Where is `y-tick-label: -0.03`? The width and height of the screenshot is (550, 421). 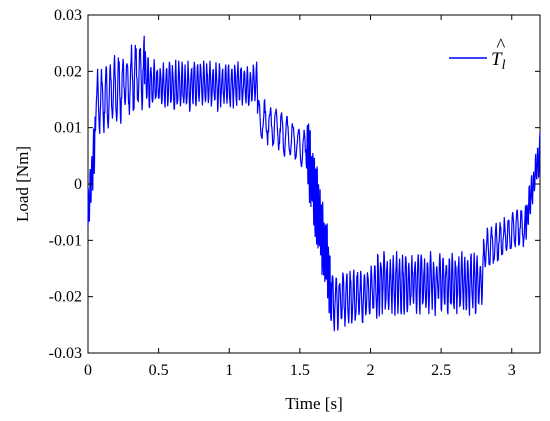 y-tick-label: -0.03 is located at coordinates (65, 353).